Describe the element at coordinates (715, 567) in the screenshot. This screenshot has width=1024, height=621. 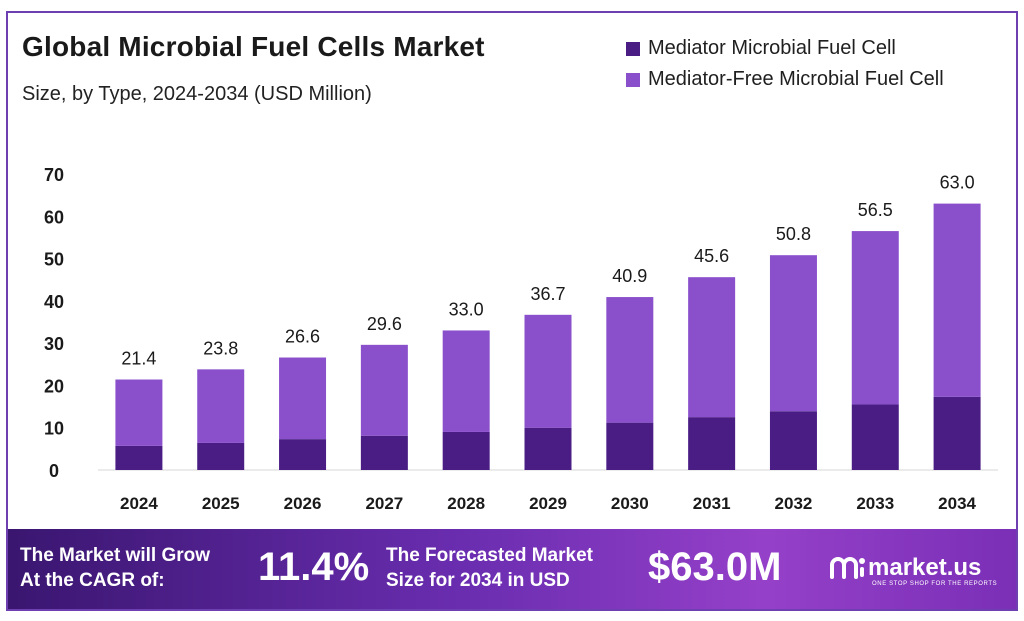
I see `forecast-value: $63.0M` at that location.